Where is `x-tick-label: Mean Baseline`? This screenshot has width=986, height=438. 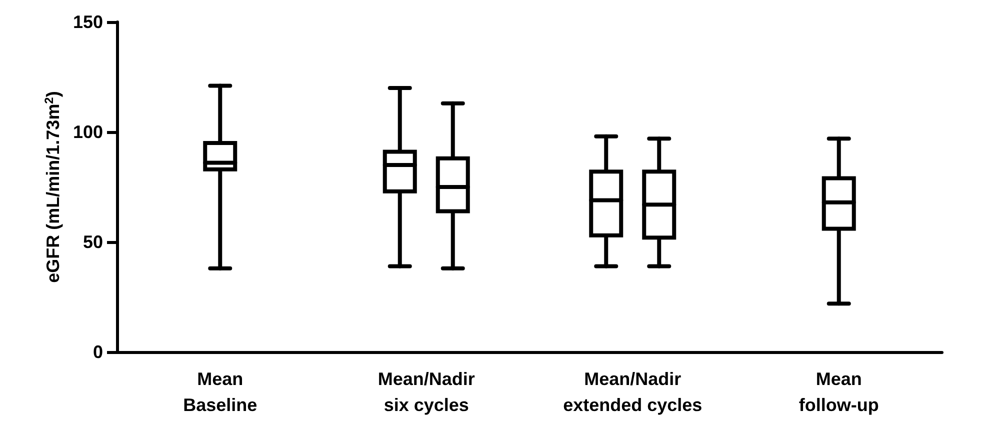 x-tick-label: Mean Baseline is located at coordinates (220, 392).